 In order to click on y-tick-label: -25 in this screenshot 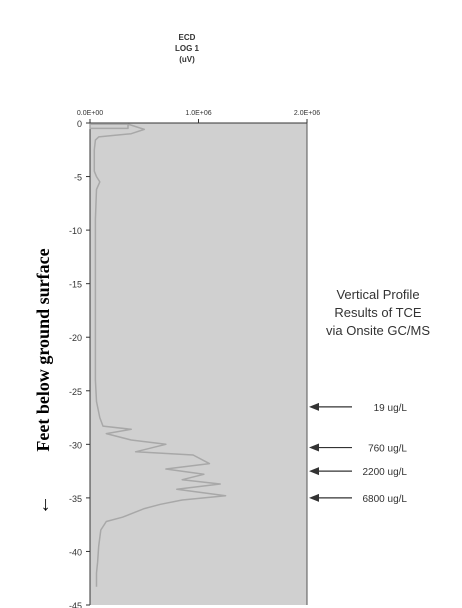, I will do `click(75, 392)`.